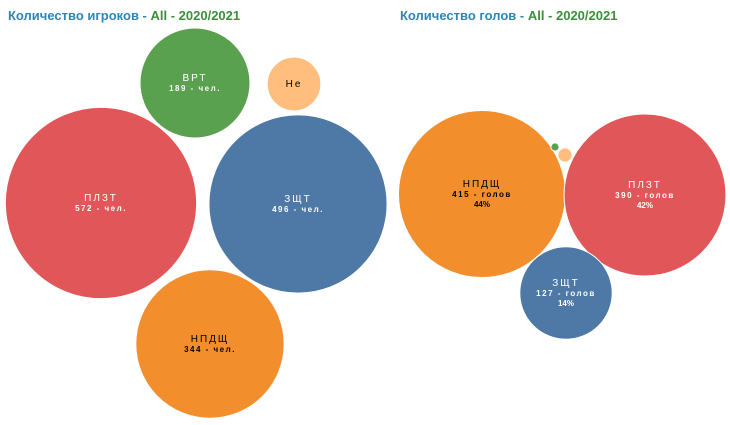  I want to click on goals-bubble-plzt, so click(645, 195).